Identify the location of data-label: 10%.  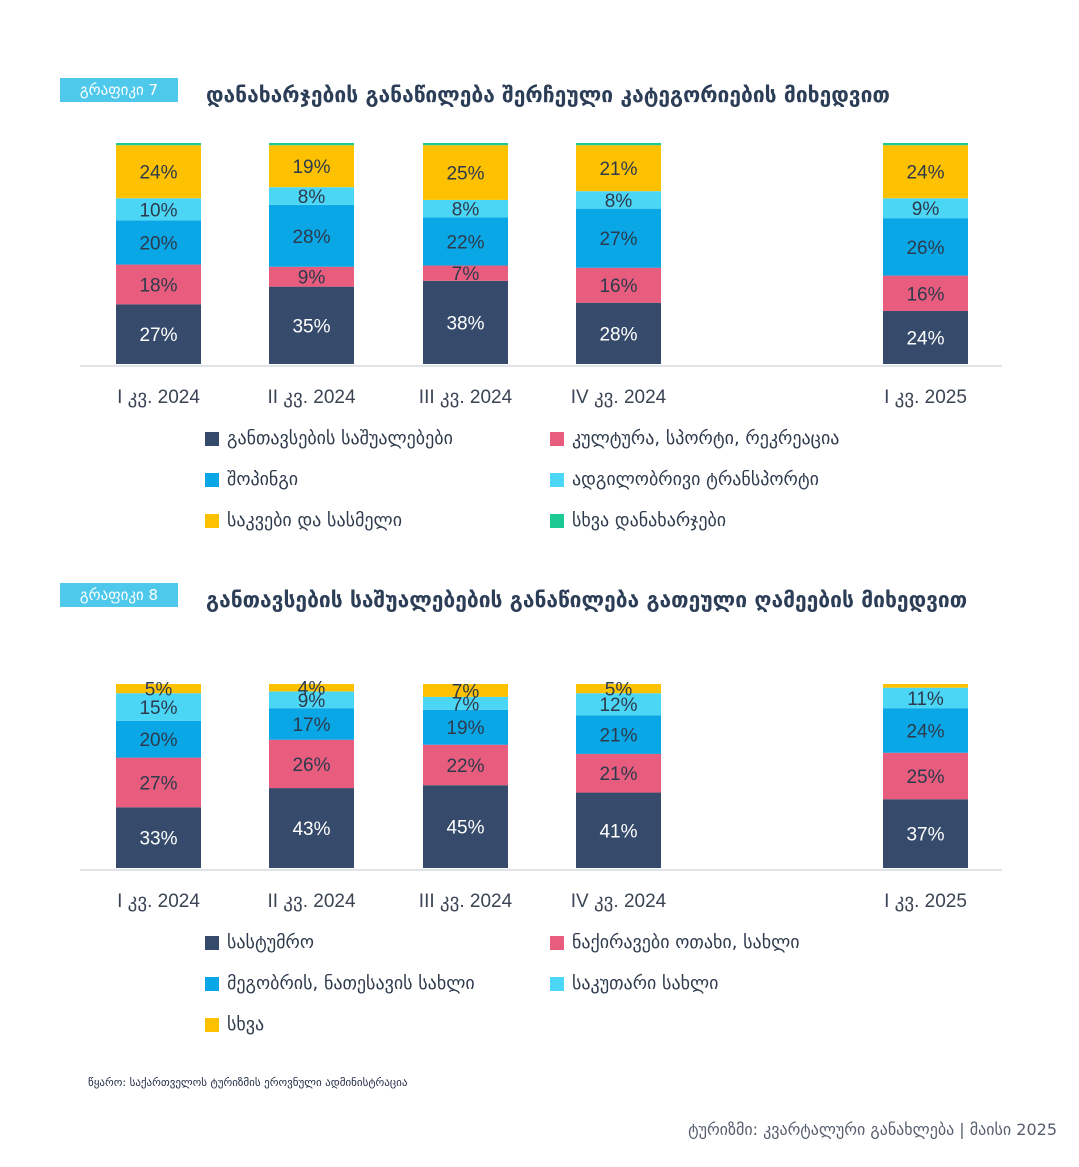
(158, 210).